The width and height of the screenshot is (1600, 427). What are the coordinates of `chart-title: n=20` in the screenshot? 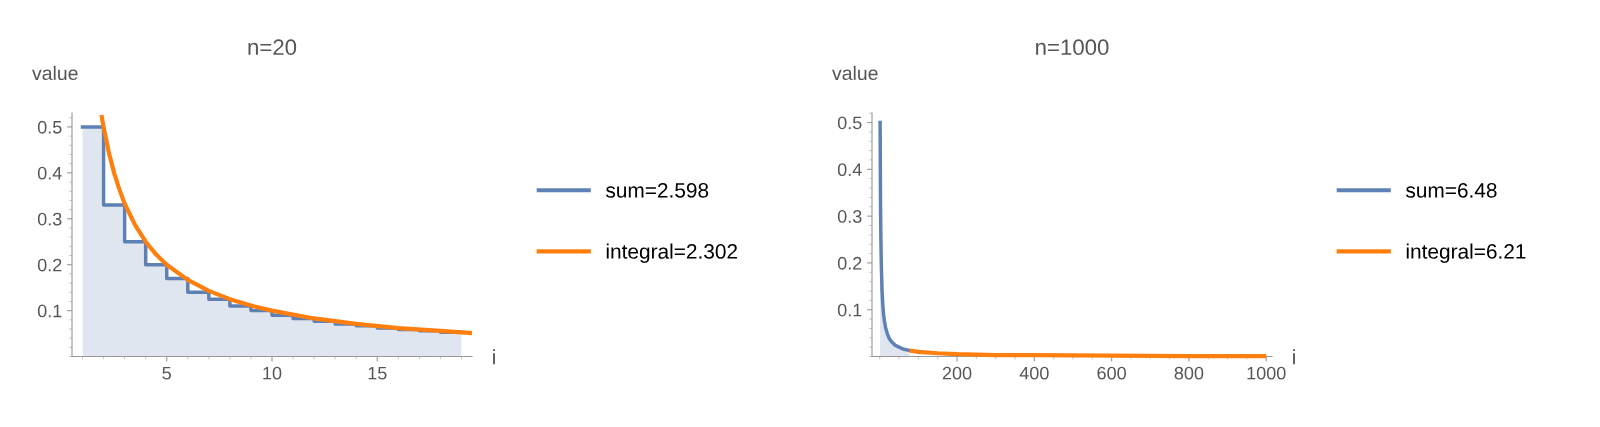 It's located at (272, 47).